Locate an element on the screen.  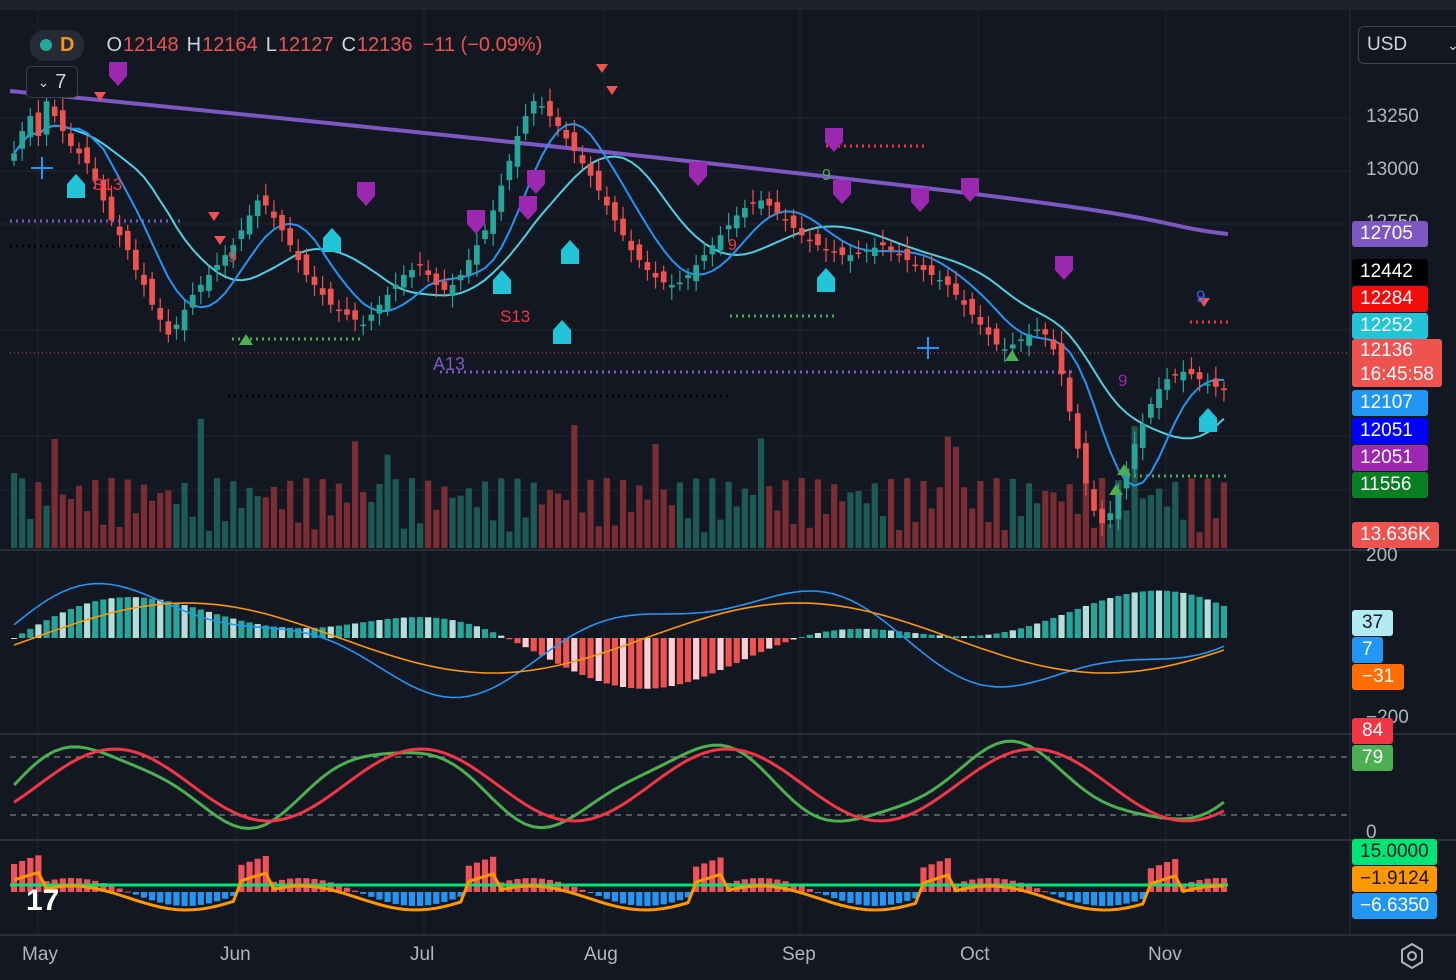
price-tag: 11556 is located at coordinates (1390, 485).